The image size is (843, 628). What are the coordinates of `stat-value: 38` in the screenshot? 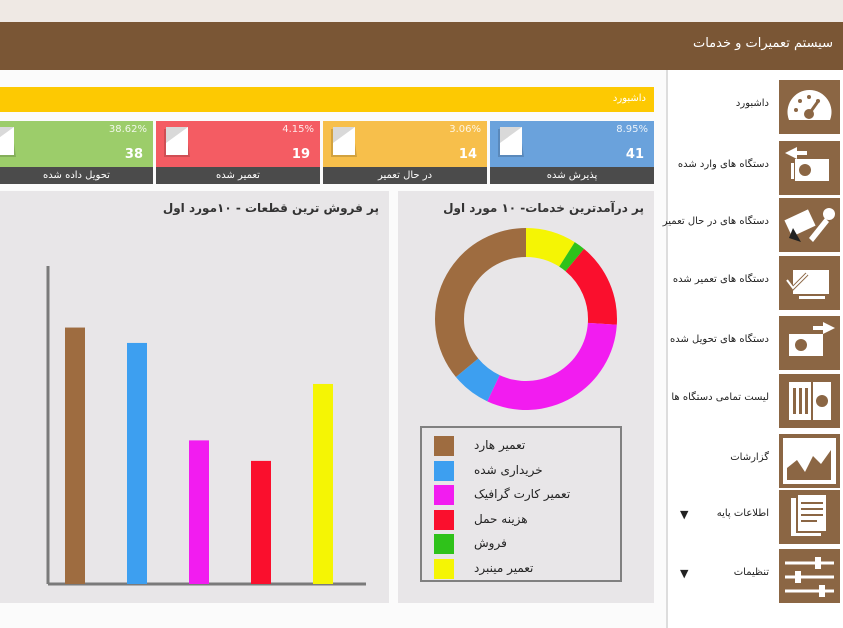 It's located at (133, 154).